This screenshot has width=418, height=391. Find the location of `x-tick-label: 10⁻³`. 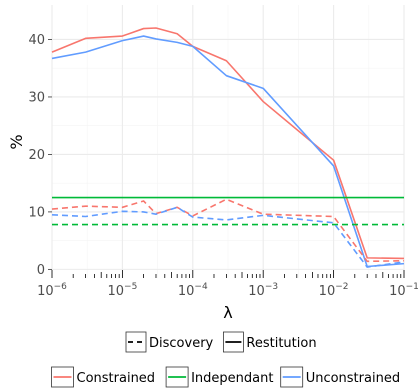

x-tick-label: 10⁻³ is located at coordinates (263, 290).